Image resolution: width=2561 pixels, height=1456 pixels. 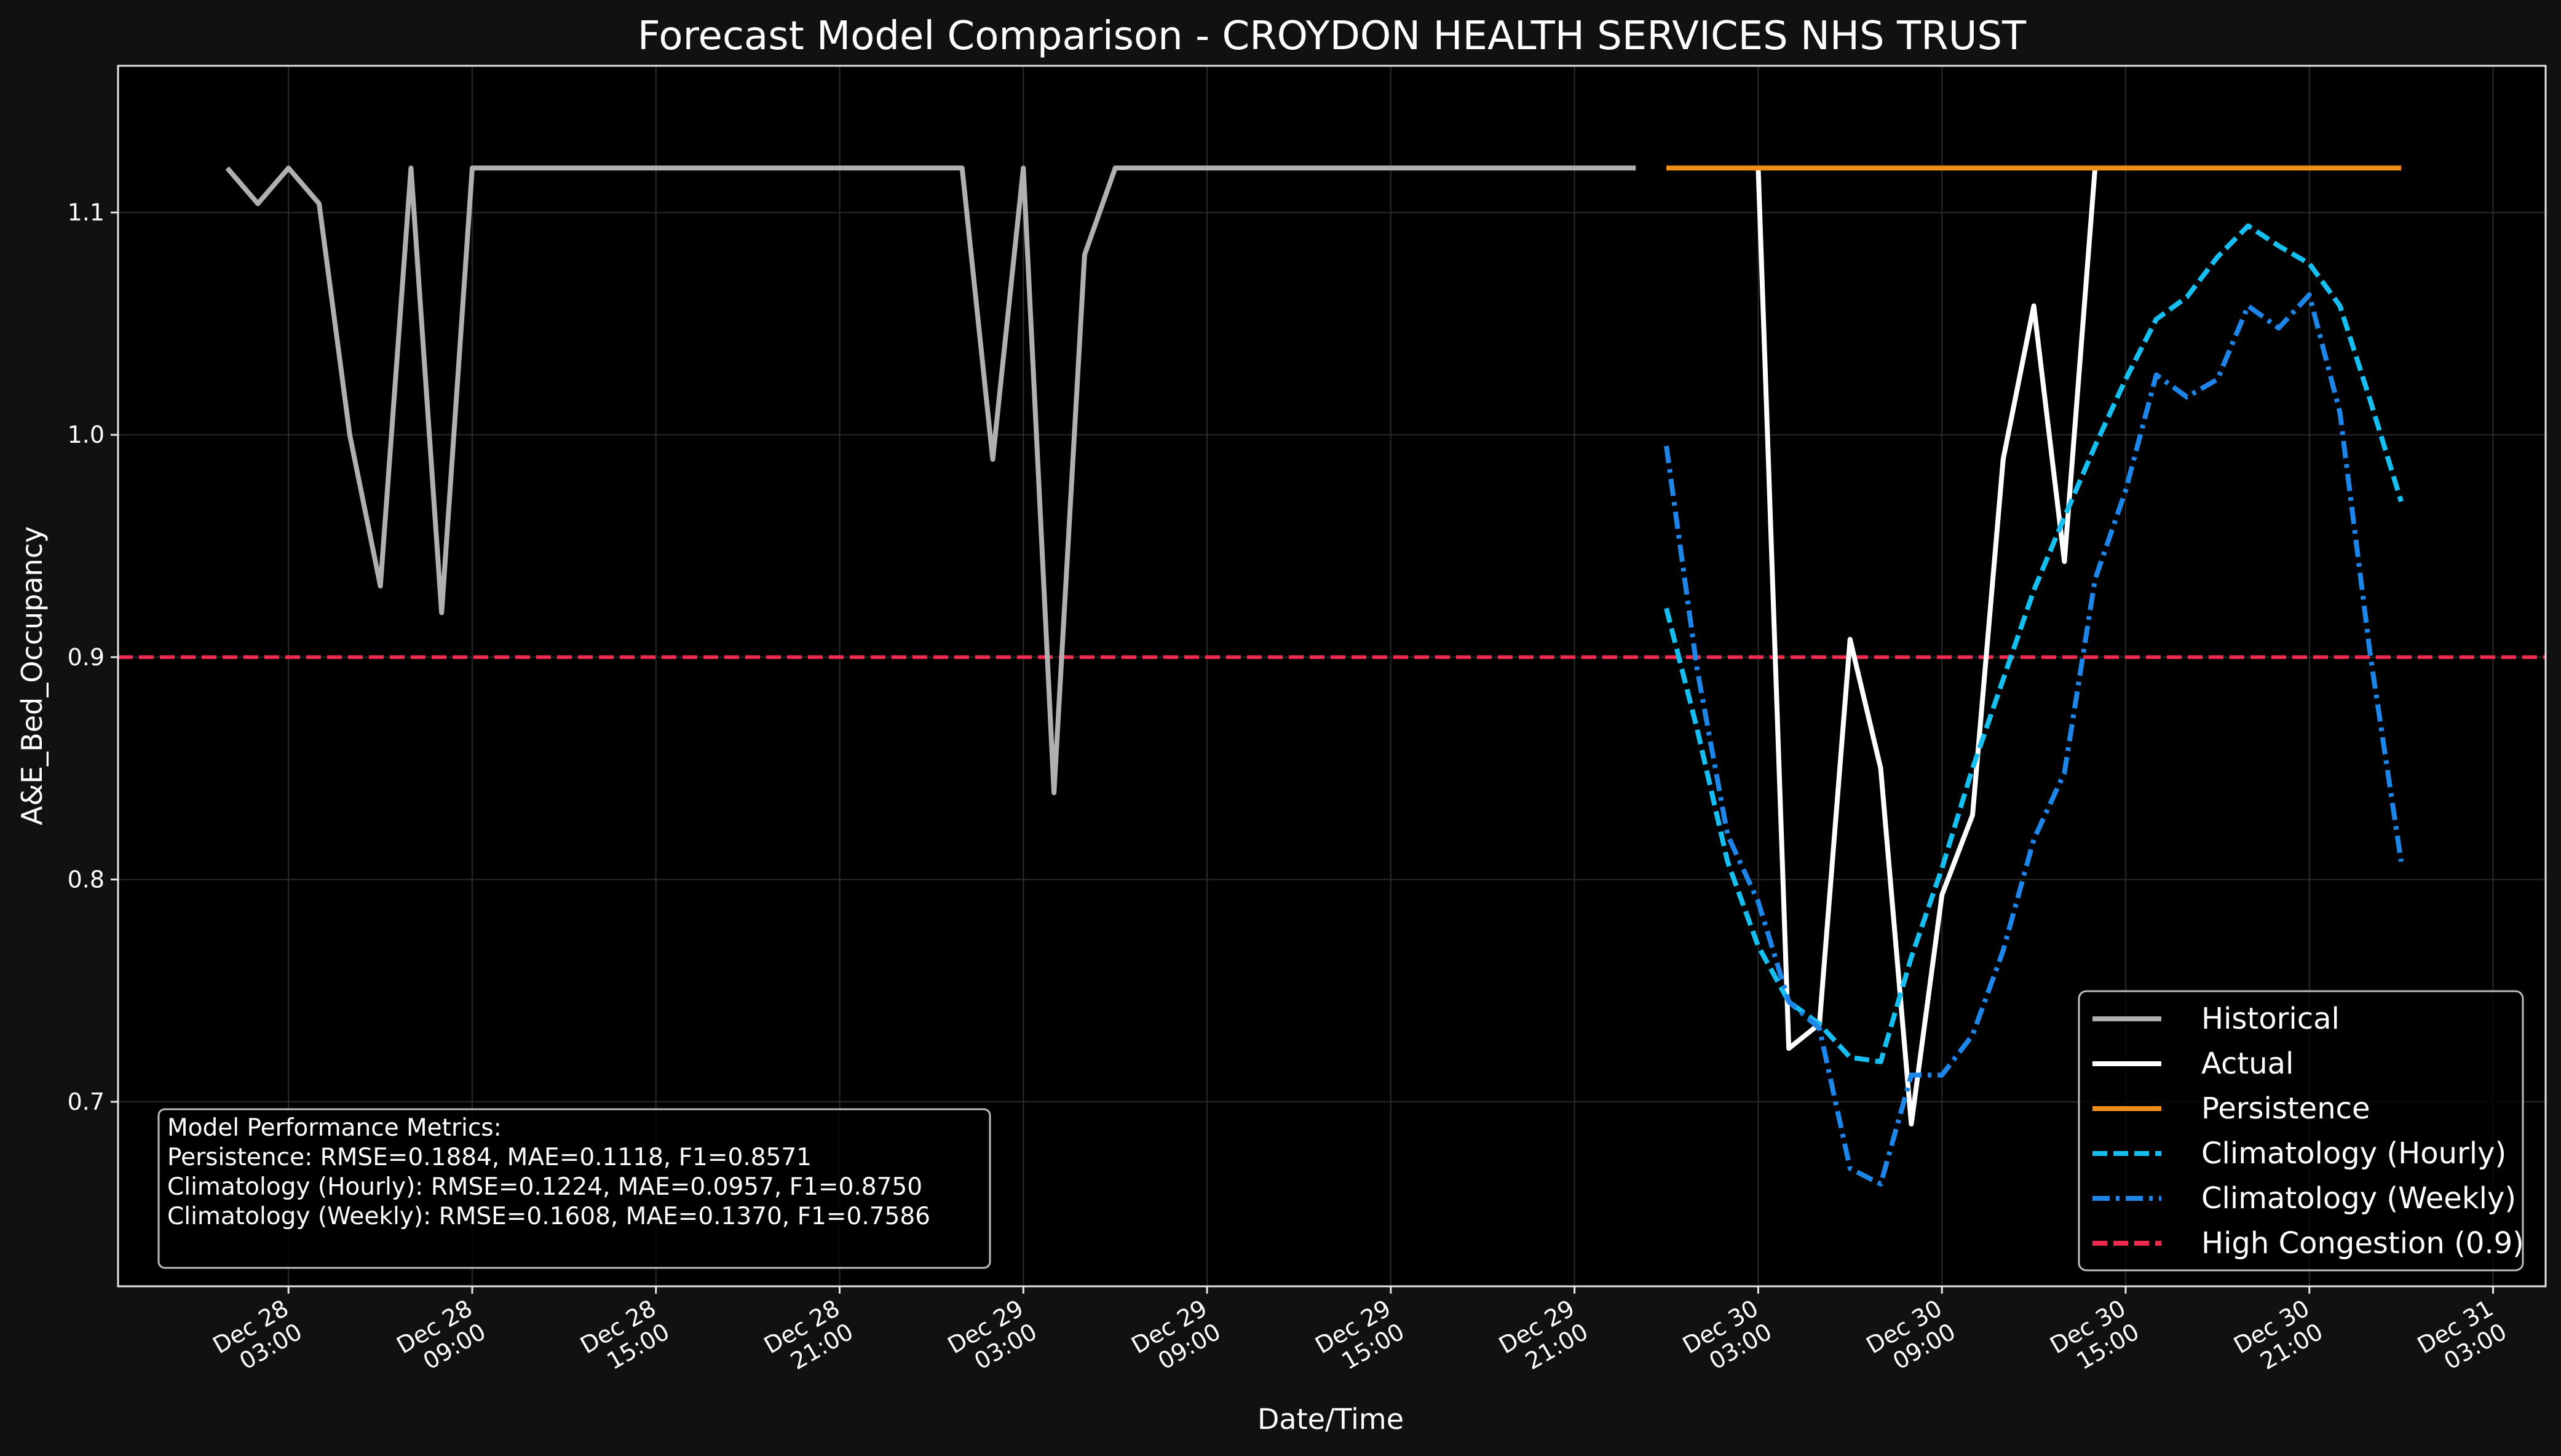 What do you see at coordinates (2285, 1108) in the screenshot?
I see `legend-label-persistence: Persistence` at bounding box center [2285, 1108].